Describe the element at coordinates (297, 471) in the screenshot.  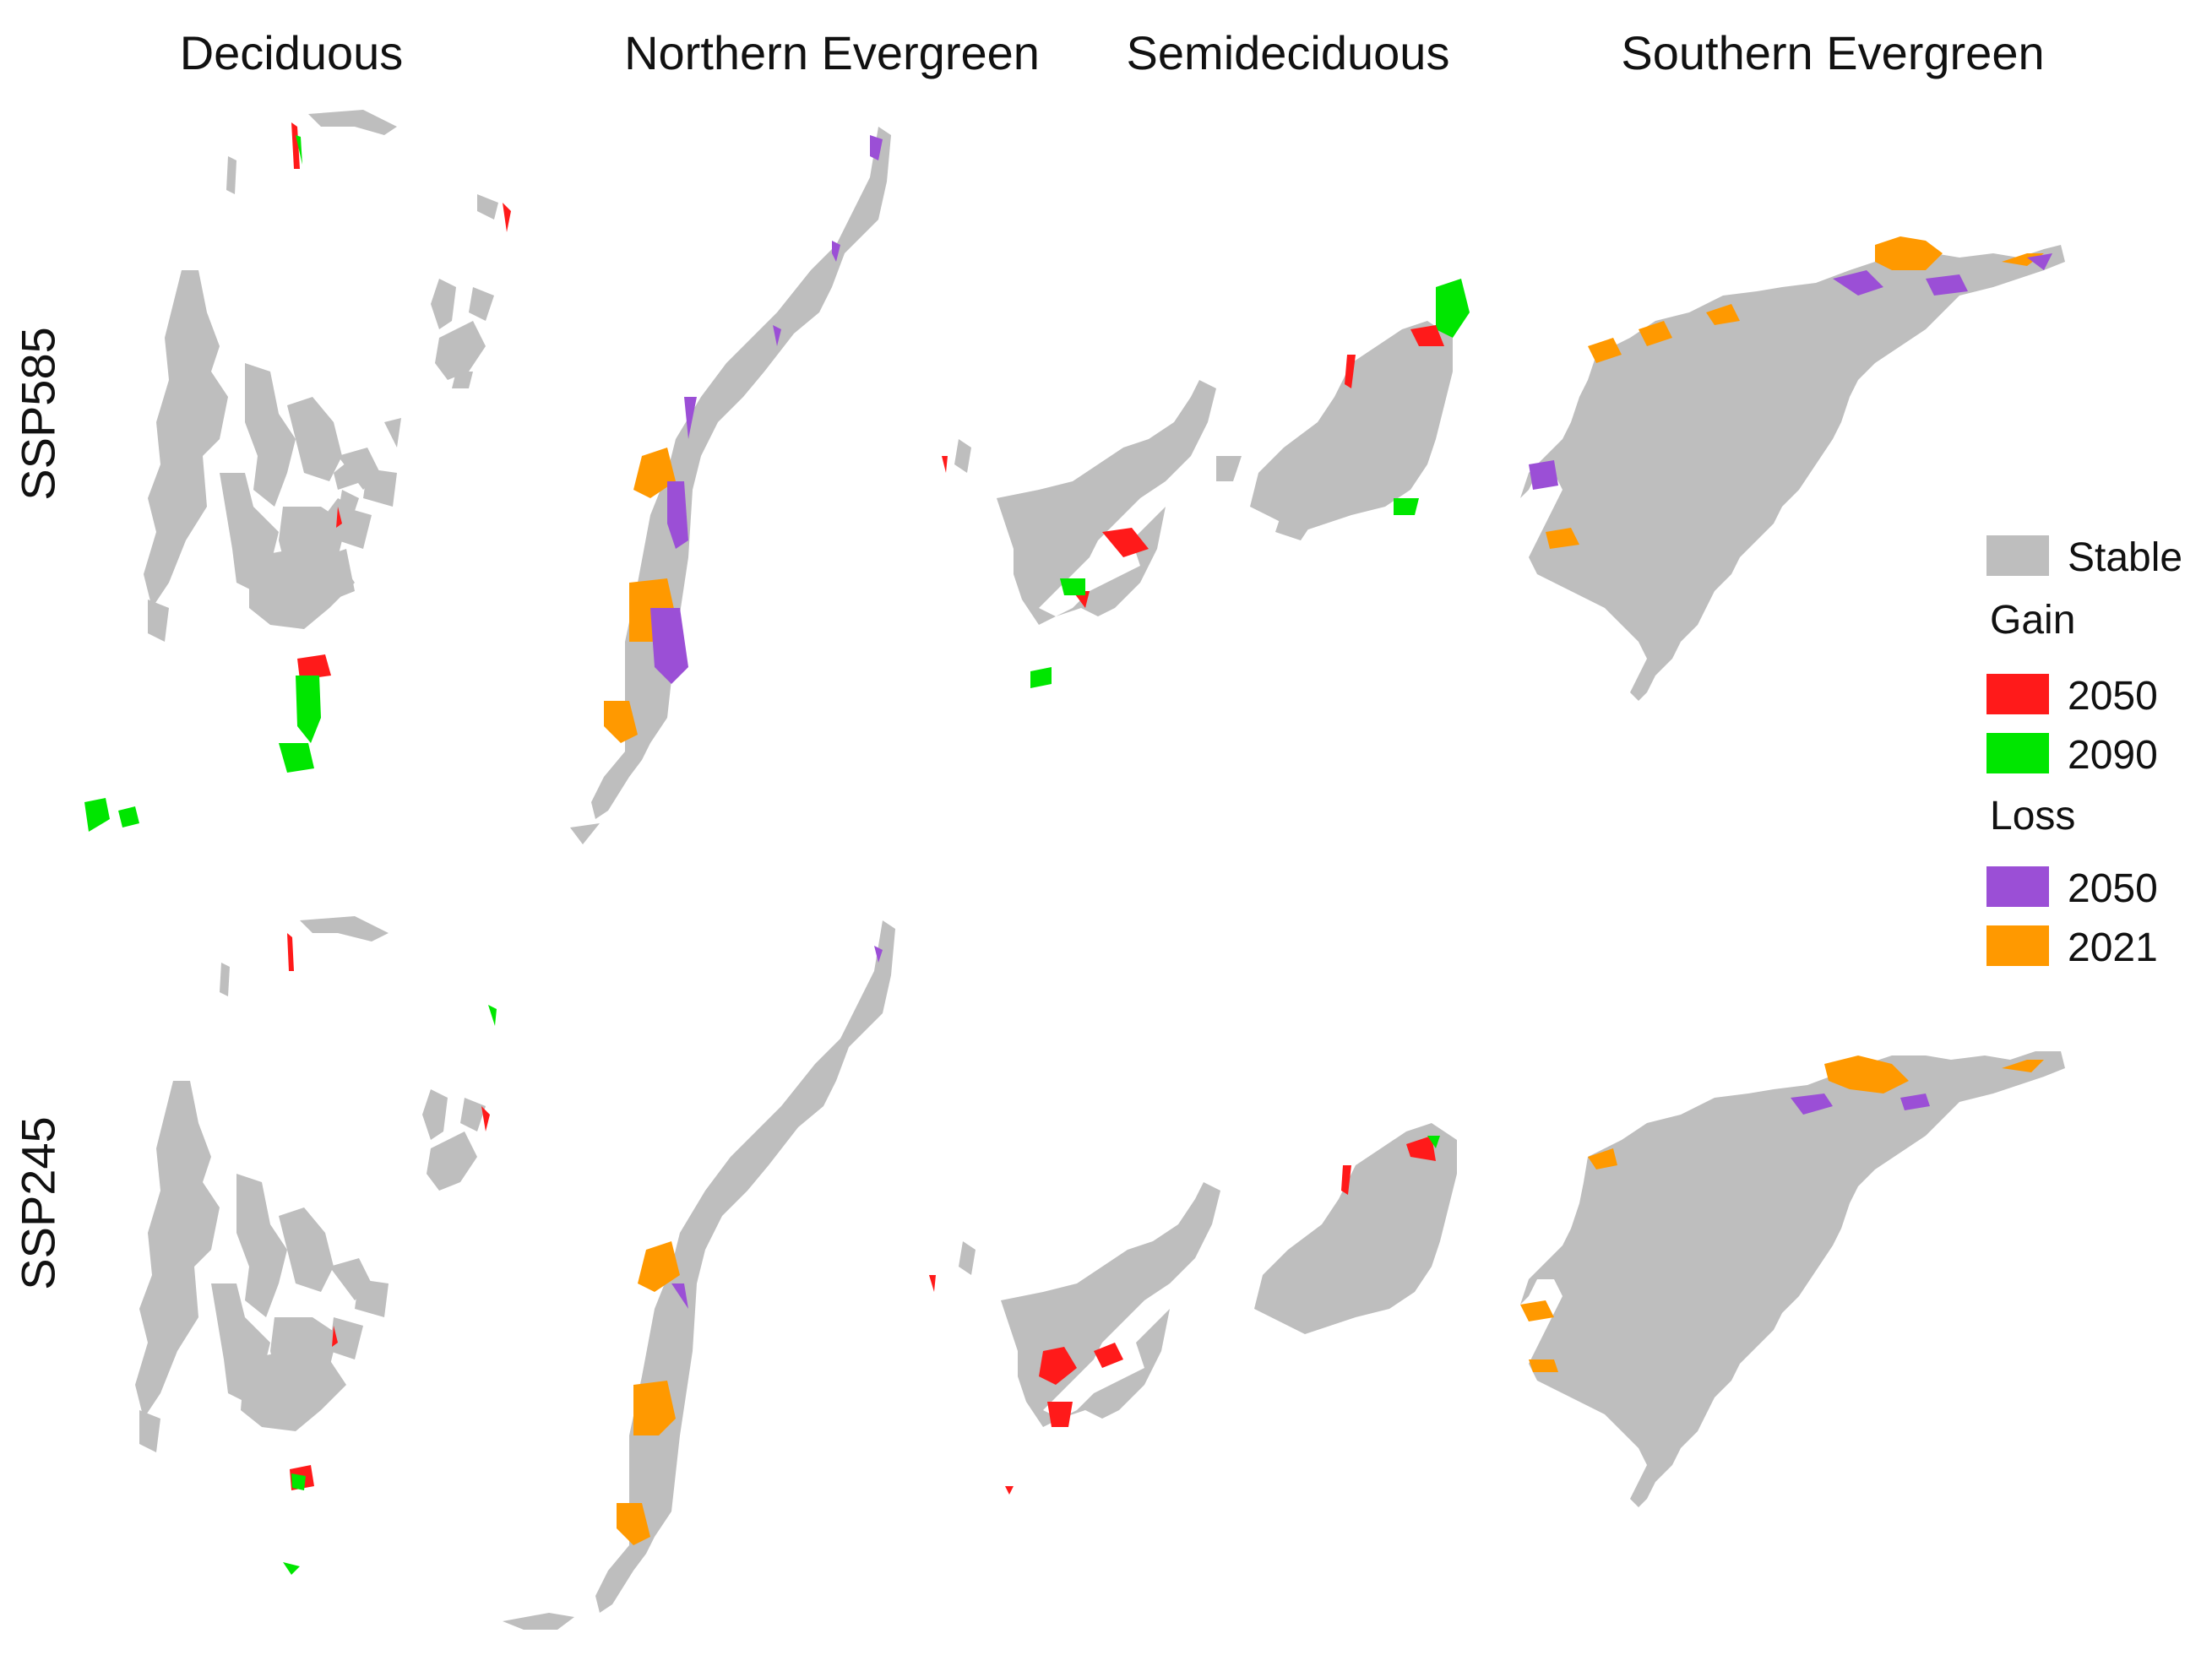
I see `map-deciduous-ssp585` at that location.